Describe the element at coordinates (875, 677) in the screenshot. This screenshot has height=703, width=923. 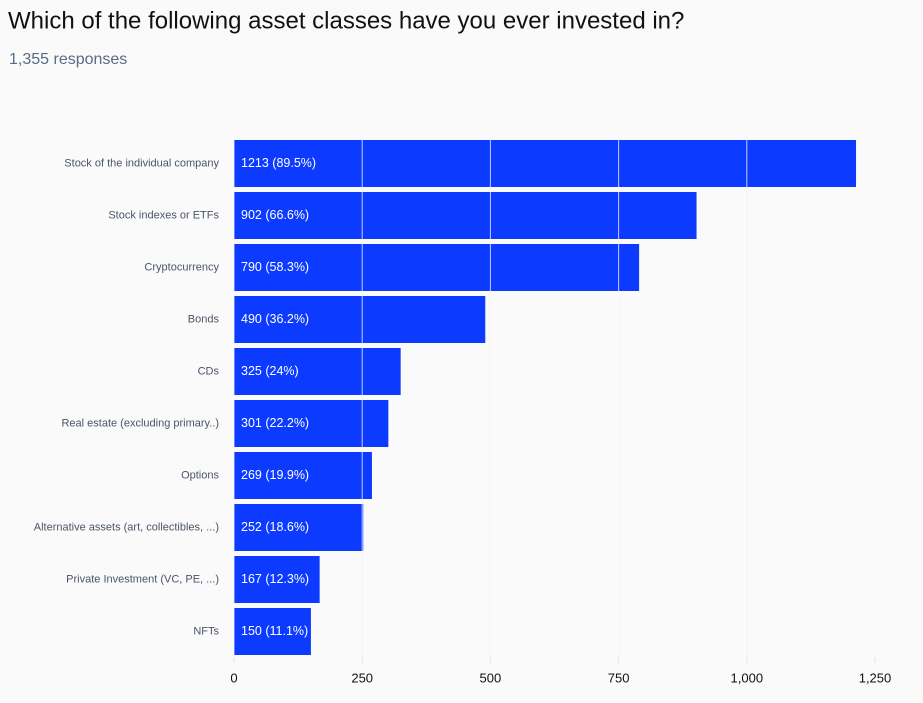
I see `x-tick-label: 1,250` at that location.